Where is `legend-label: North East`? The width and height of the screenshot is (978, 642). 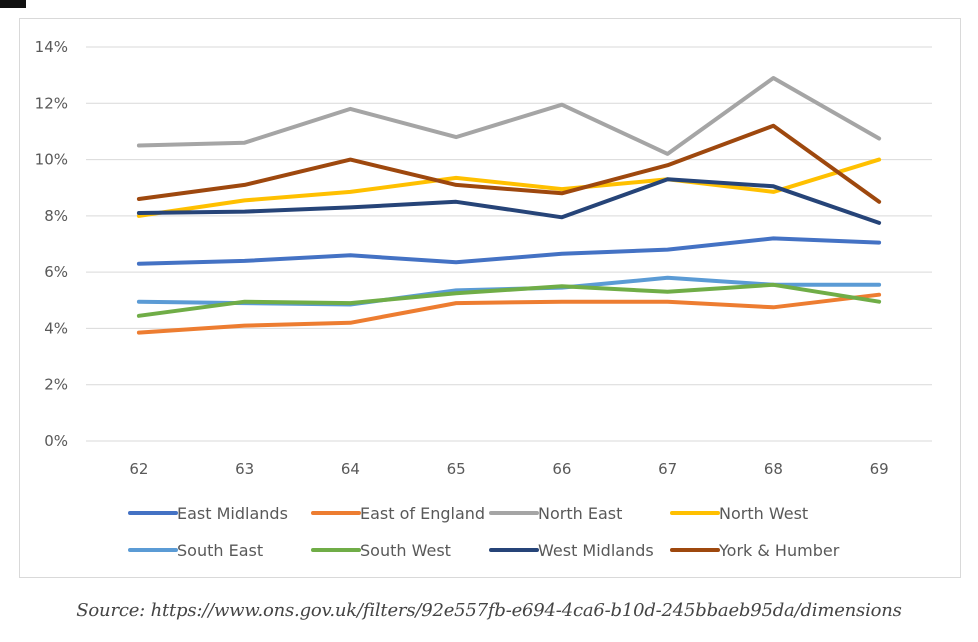 legend-label: North East is located at coordinates (580, 513).